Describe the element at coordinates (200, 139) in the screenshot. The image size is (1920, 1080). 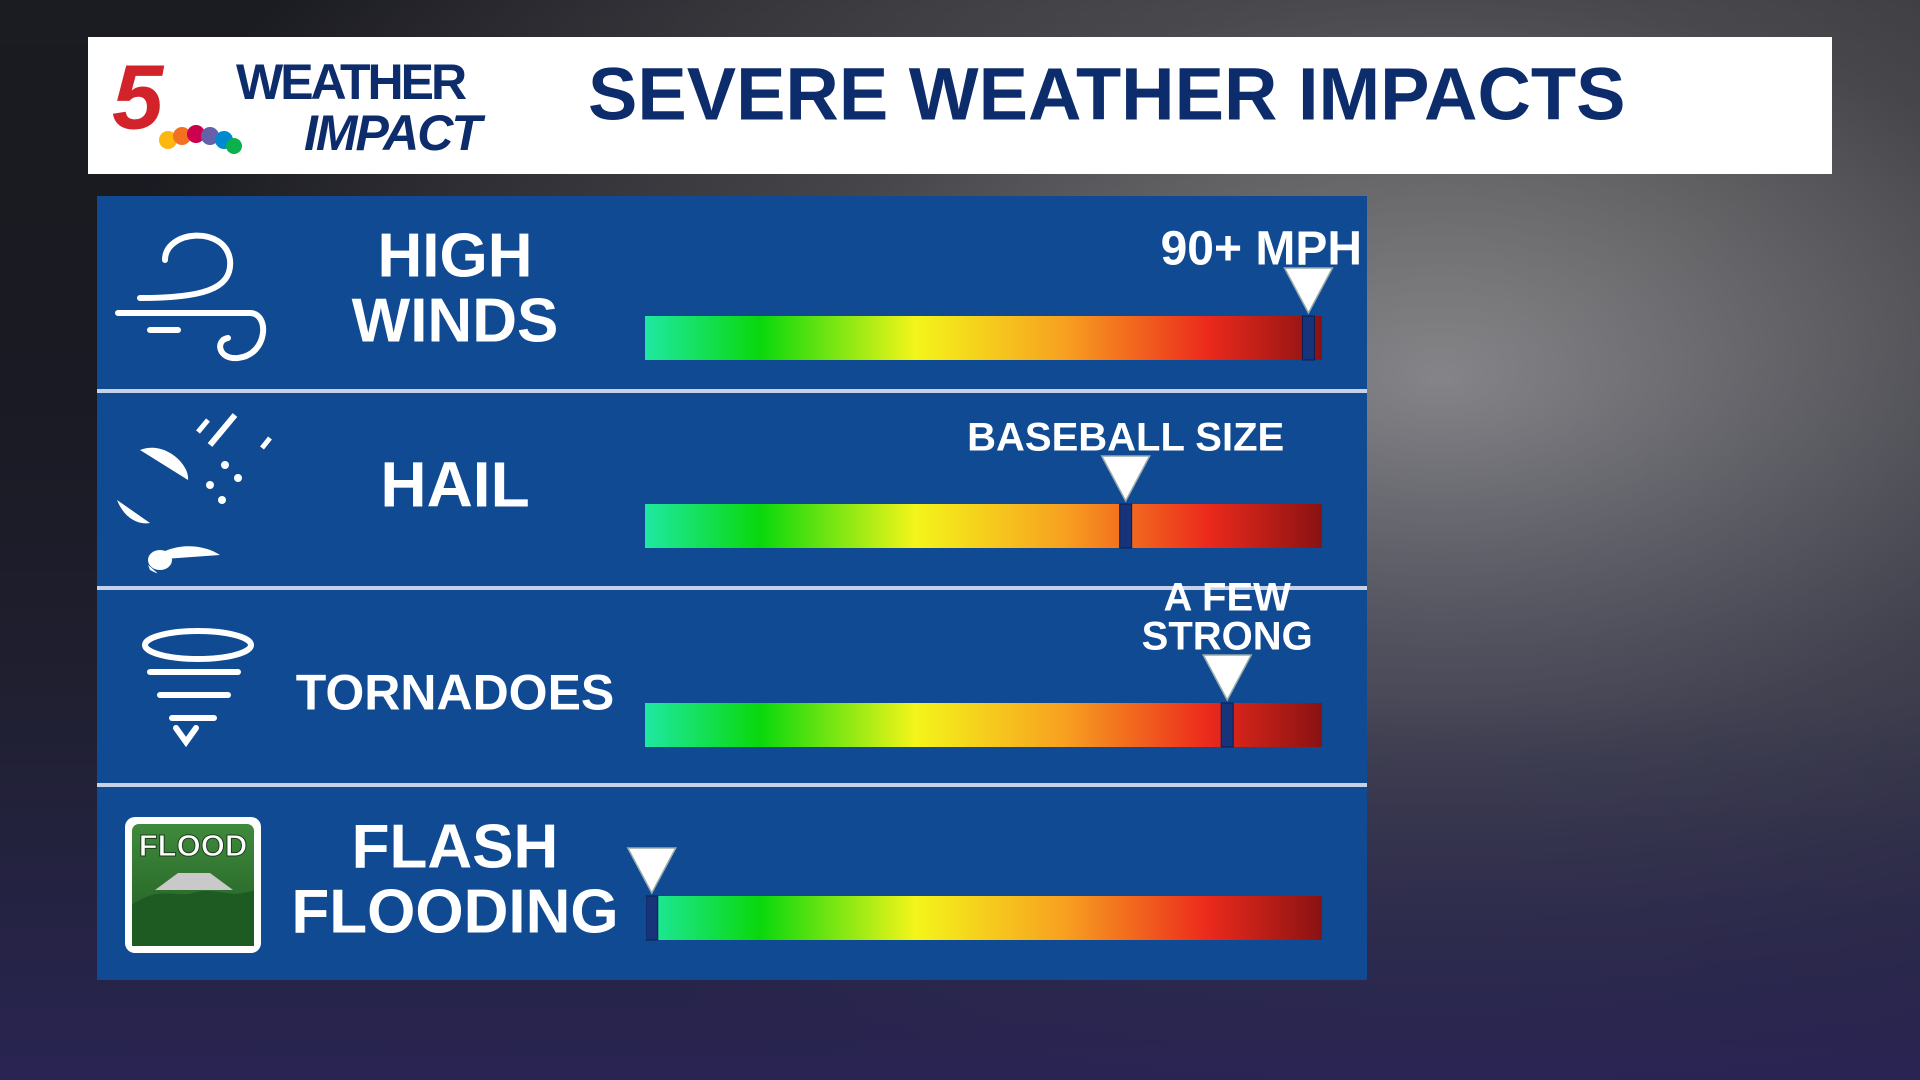
I see `peacock` at that location.